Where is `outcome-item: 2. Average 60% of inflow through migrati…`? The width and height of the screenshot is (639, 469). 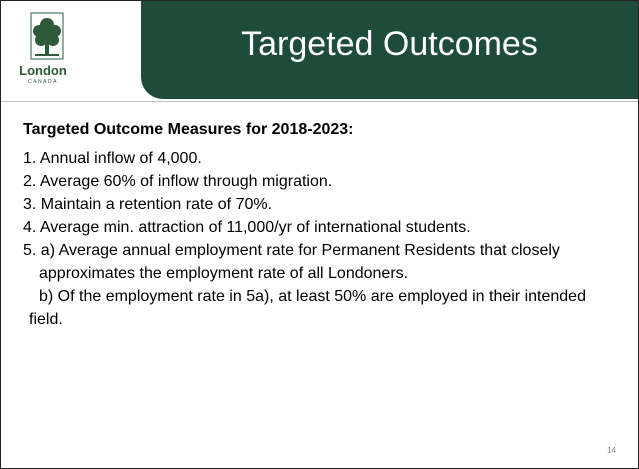 outcome-item: 2. Average 60% of inflow through migrati… is located at coordinates (178, 181).